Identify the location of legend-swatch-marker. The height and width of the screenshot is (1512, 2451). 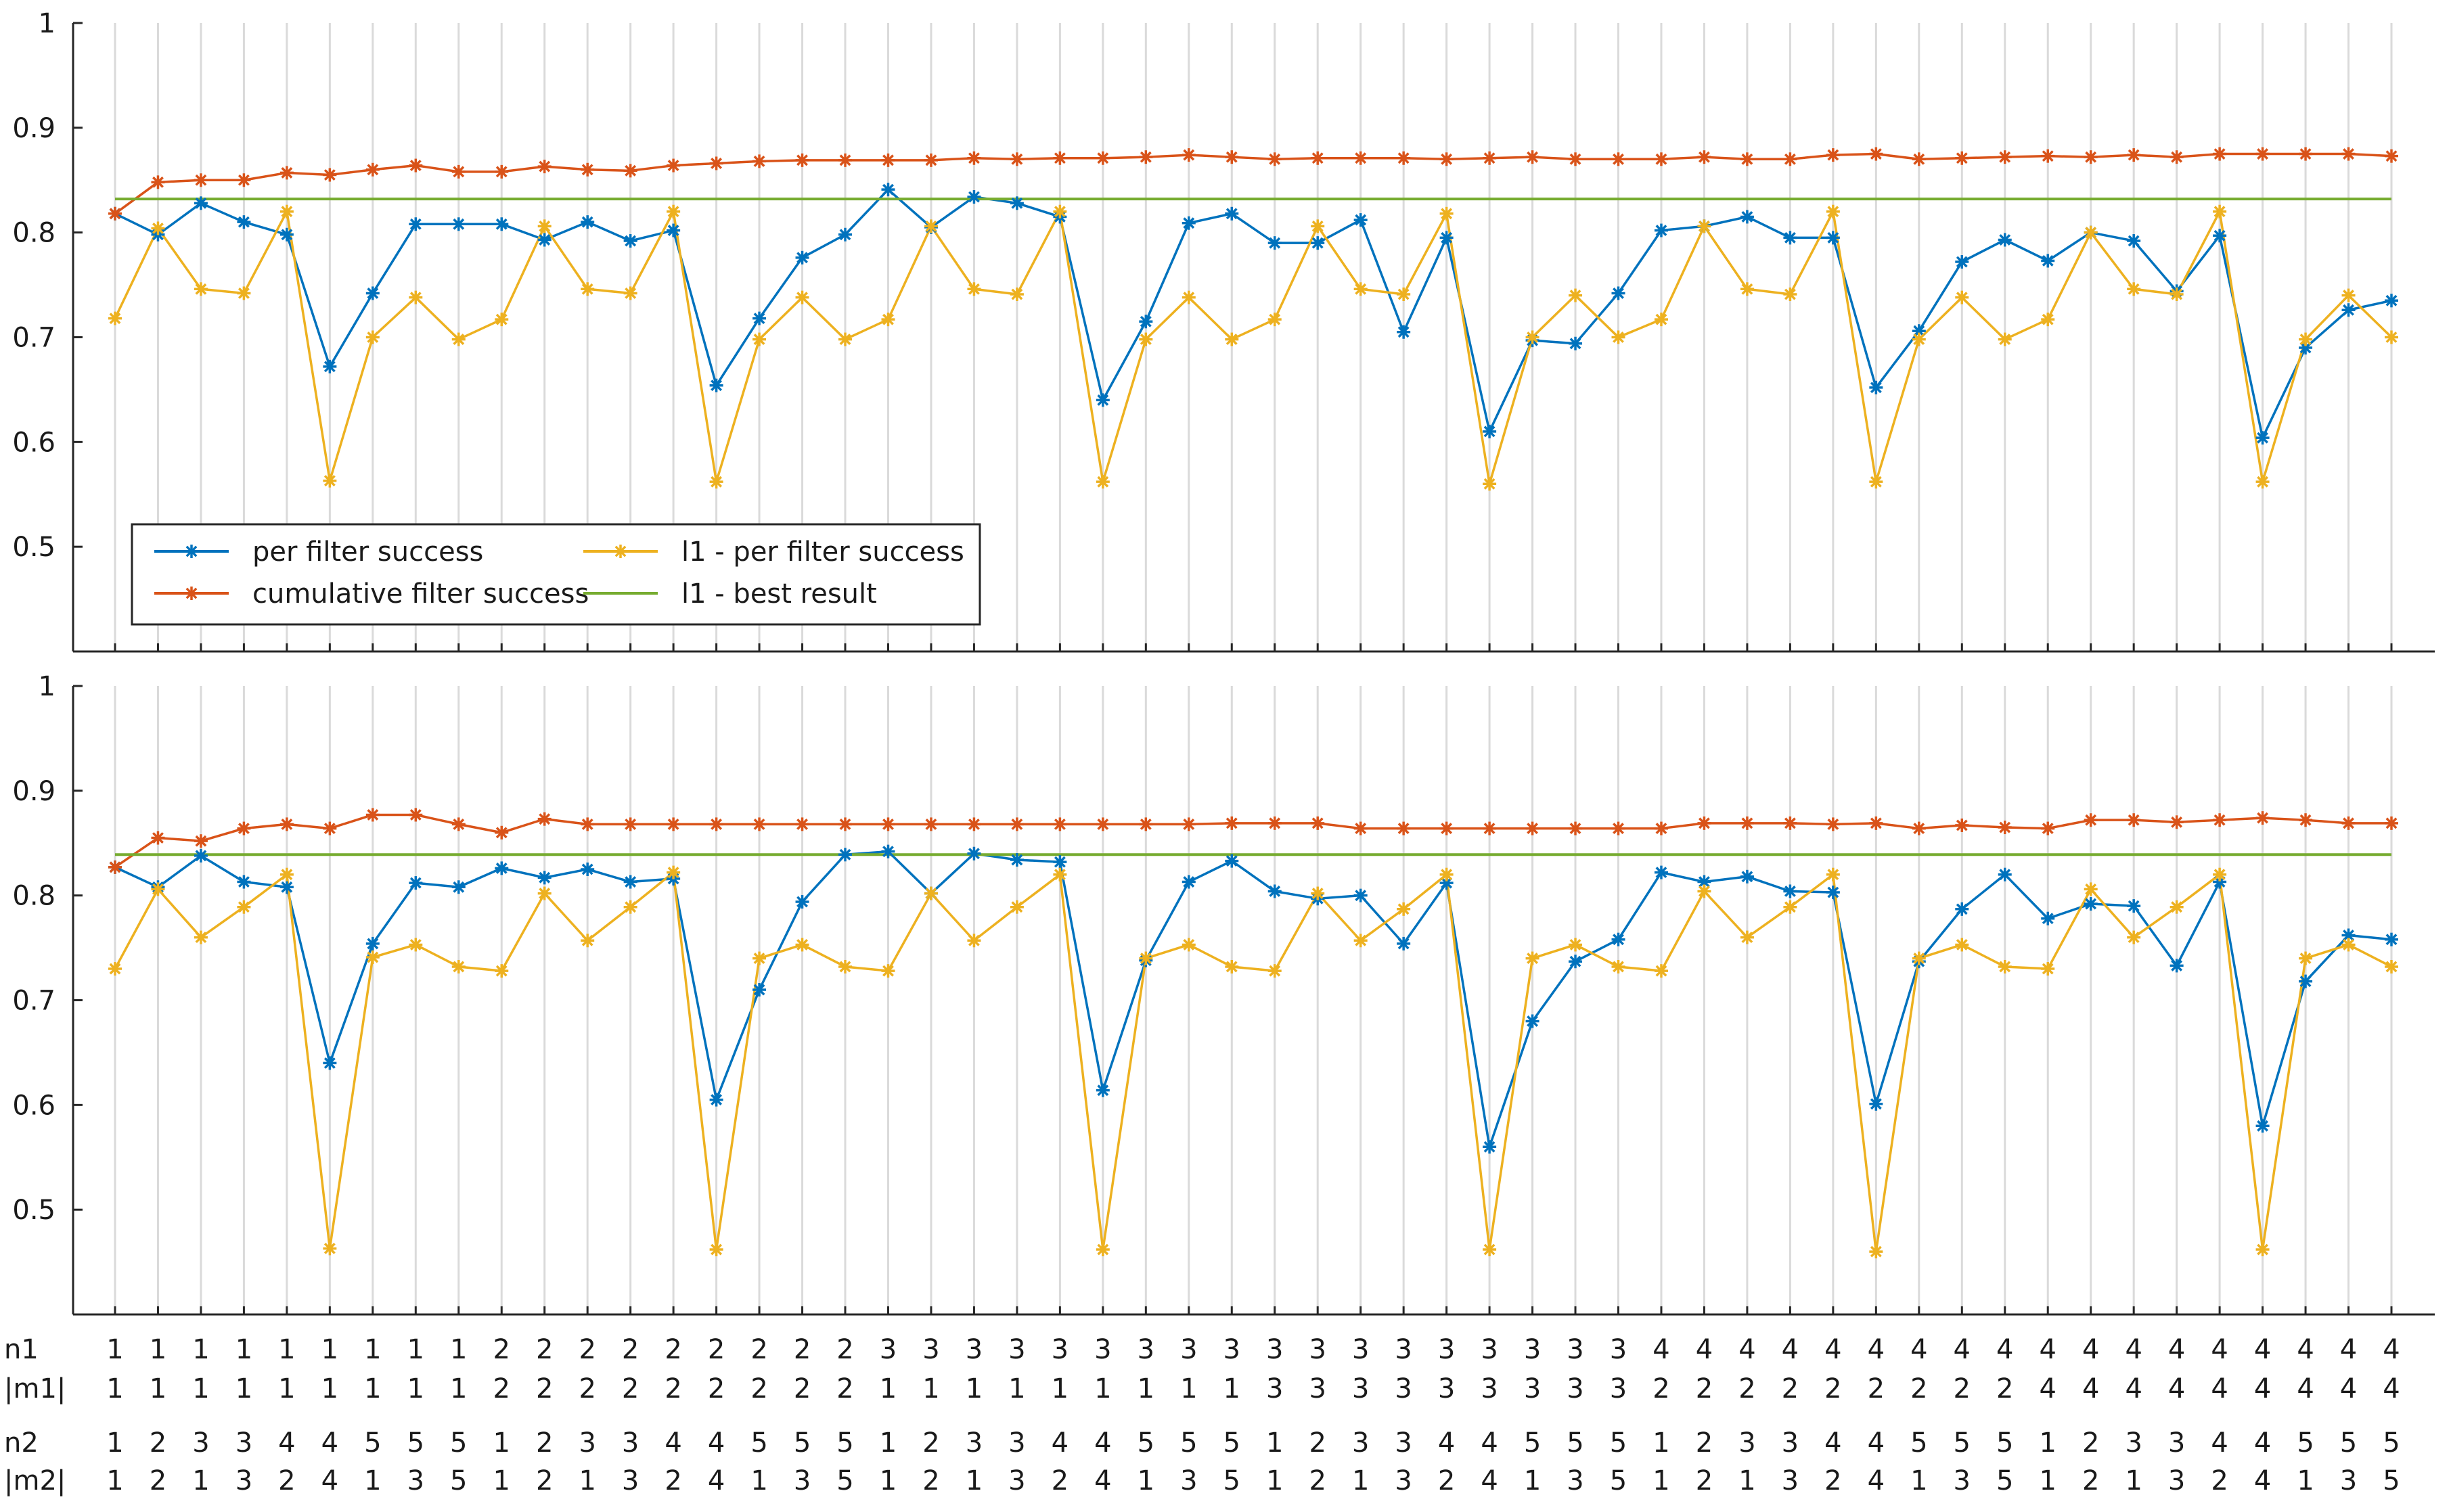
(191, 552).